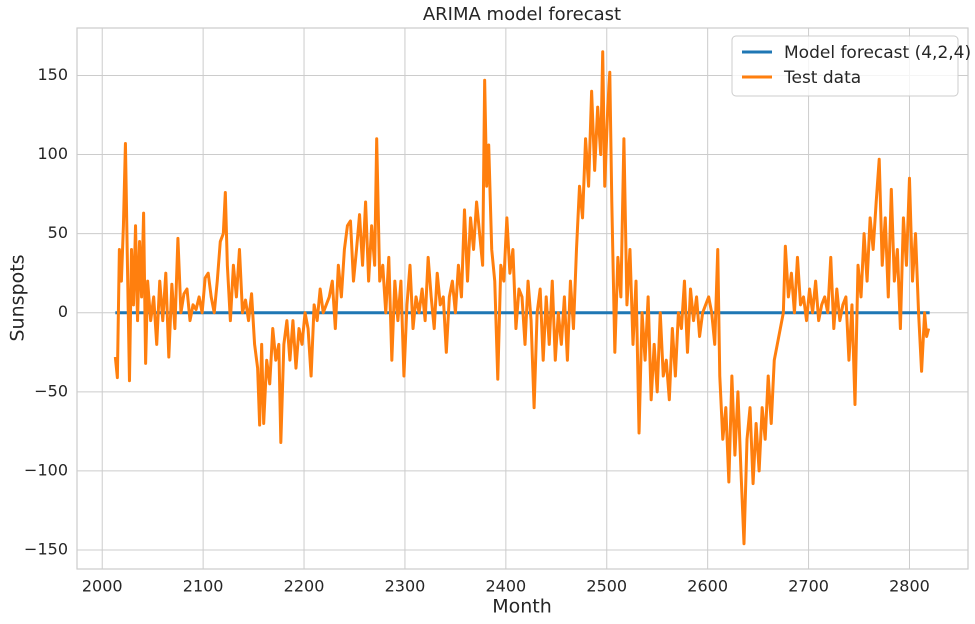  I want to click on y-tick-label: −50, so click(51, 390).